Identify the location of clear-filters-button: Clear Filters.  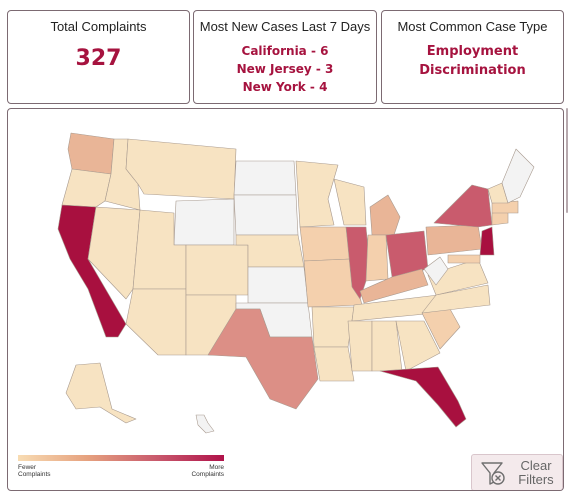
(517, 472).